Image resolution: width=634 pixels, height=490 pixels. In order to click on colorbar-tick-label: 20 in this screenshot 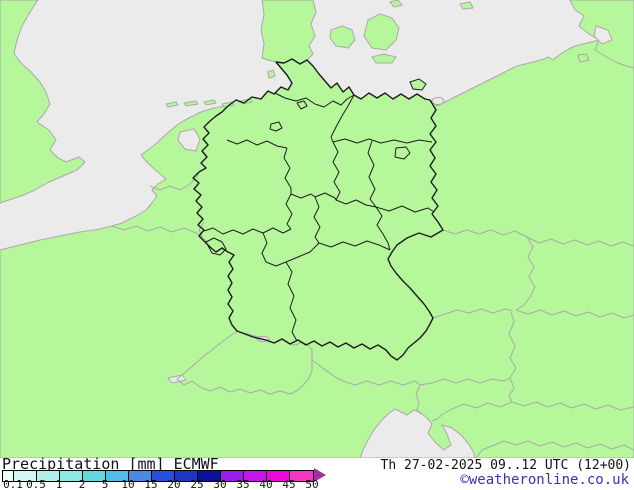, I will do `click(174, 484)`.